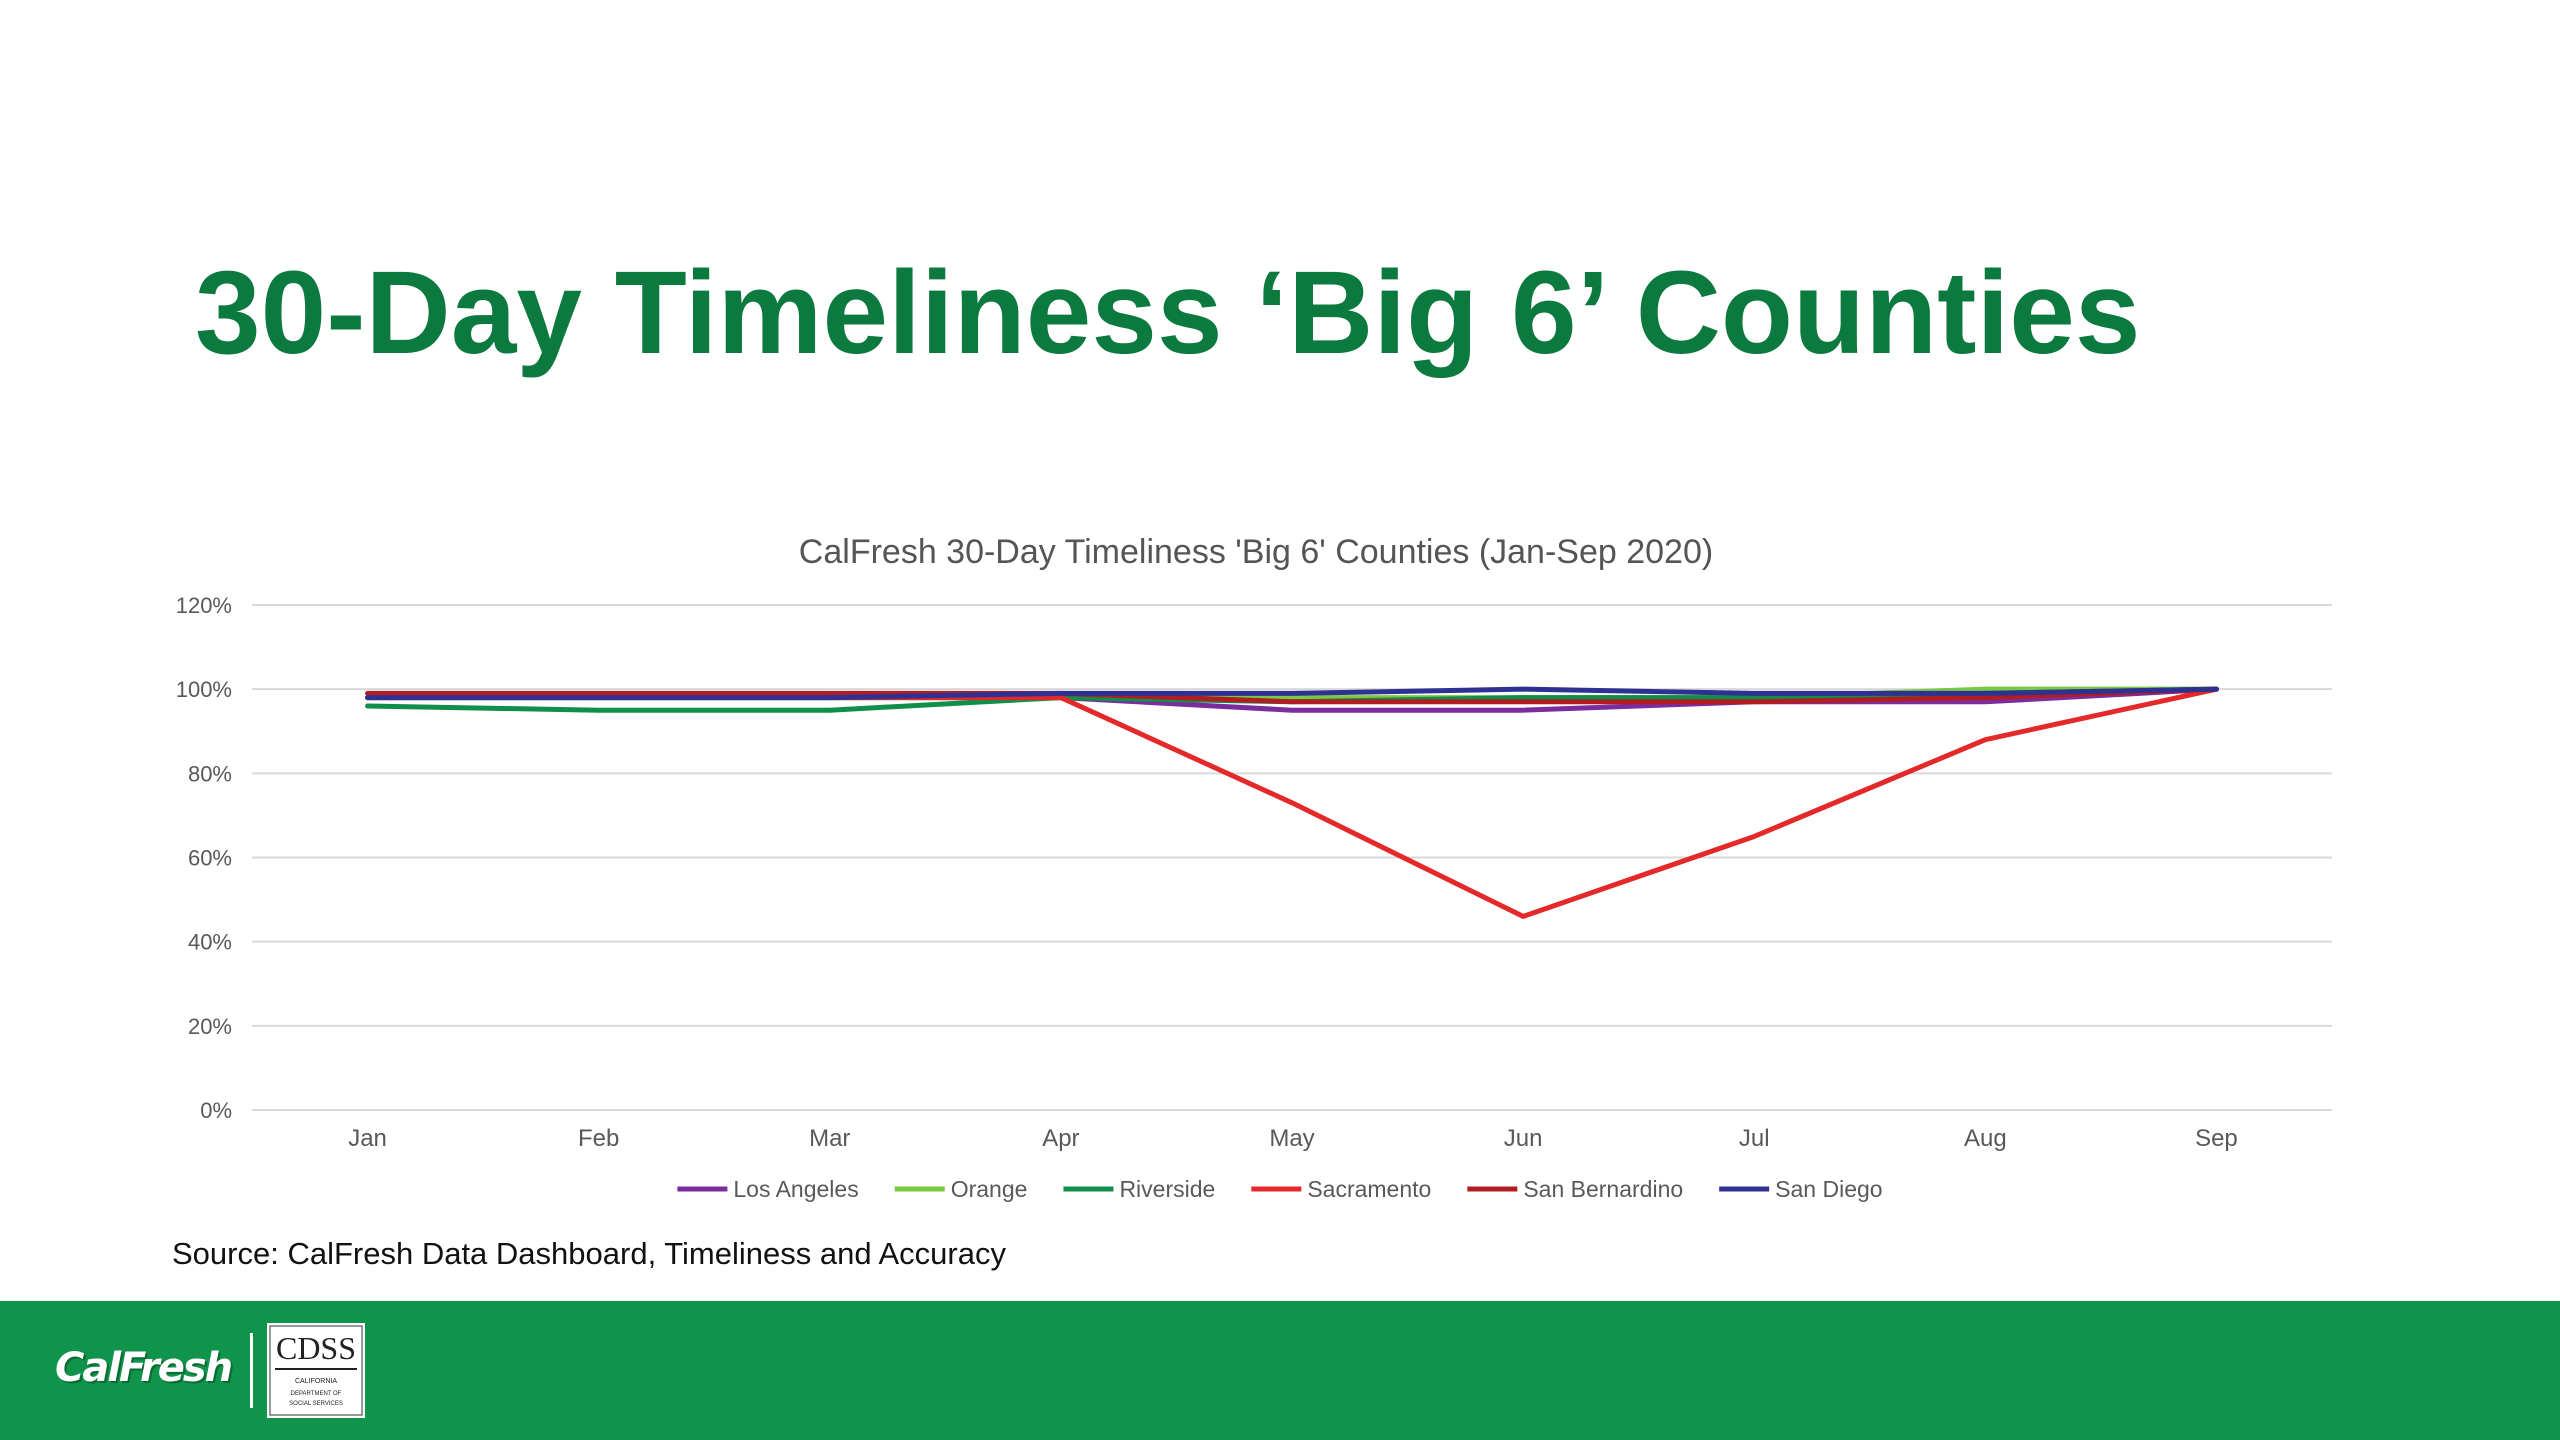 The width and height of the screenshot is (2560, 1440). I want to click on cdss-logo-subtext-2: DEPARTMENT OF, so click(316, 1394).